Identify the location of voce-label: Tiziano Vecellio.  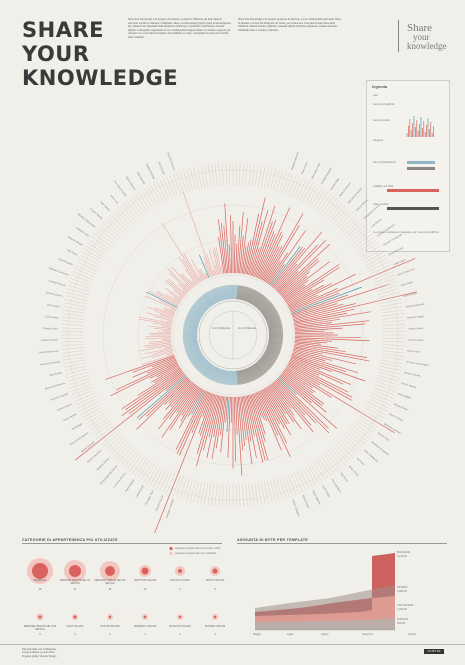
(70, 417).